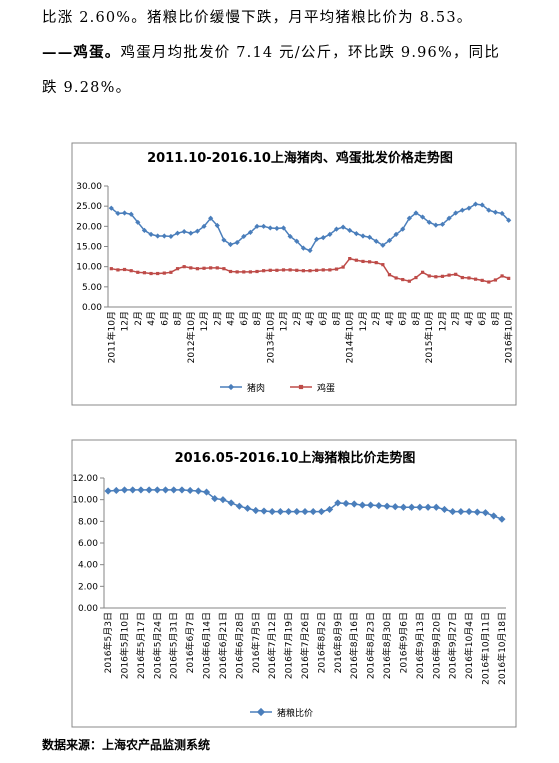 This screenshot has height=763, width=559. I want to click on x-tick-label: 2011年10月, so click(111, 337).